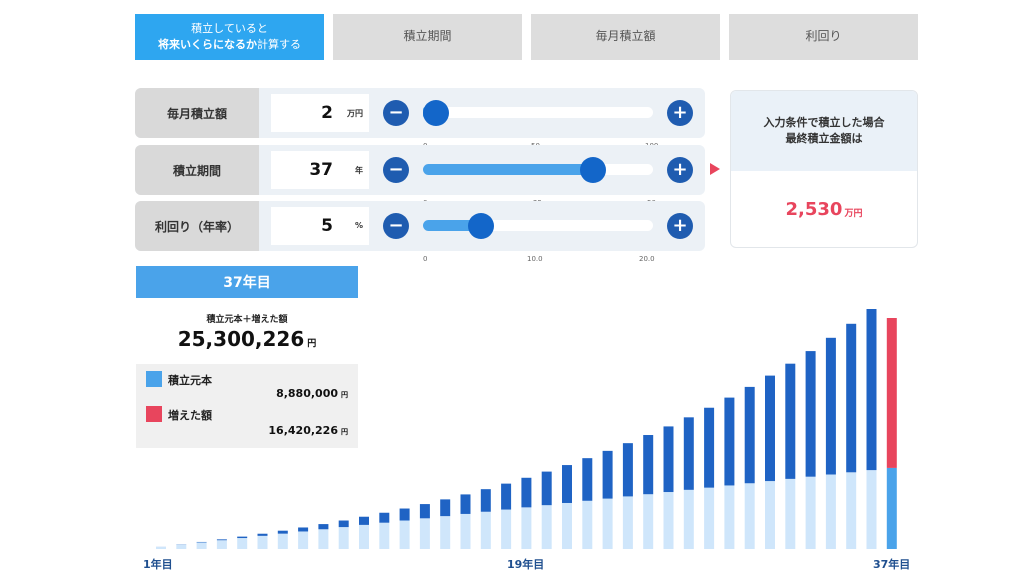 The height and width of the screenshot is (576, 1024). What do you see at coordinates (625, 37) in the screenshot?
I see `tab-monthly-amount: 毎月積立額` at bounding box center [625, 37].